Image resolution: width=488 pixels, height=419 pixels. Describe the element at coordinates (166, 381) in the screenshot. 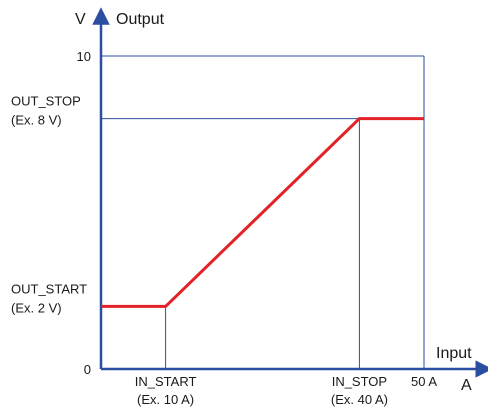

I see `x-tick-label-0: IN_START` at that location.